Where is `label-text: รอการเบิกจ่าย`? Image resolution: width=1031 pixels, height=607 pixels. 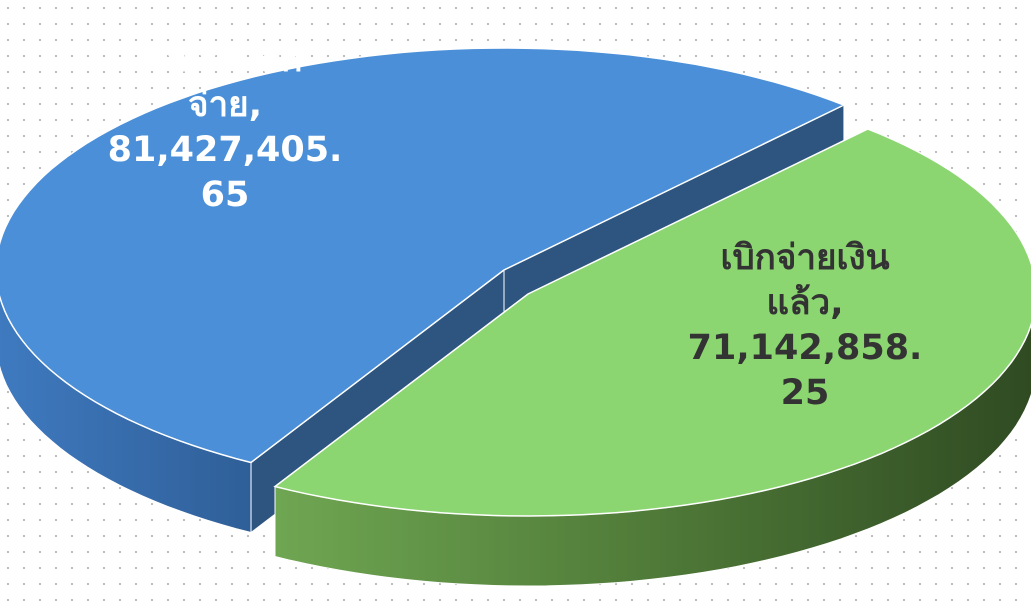 label-text: รอการเบิกจ่าย is located at coordinates (225, 82).